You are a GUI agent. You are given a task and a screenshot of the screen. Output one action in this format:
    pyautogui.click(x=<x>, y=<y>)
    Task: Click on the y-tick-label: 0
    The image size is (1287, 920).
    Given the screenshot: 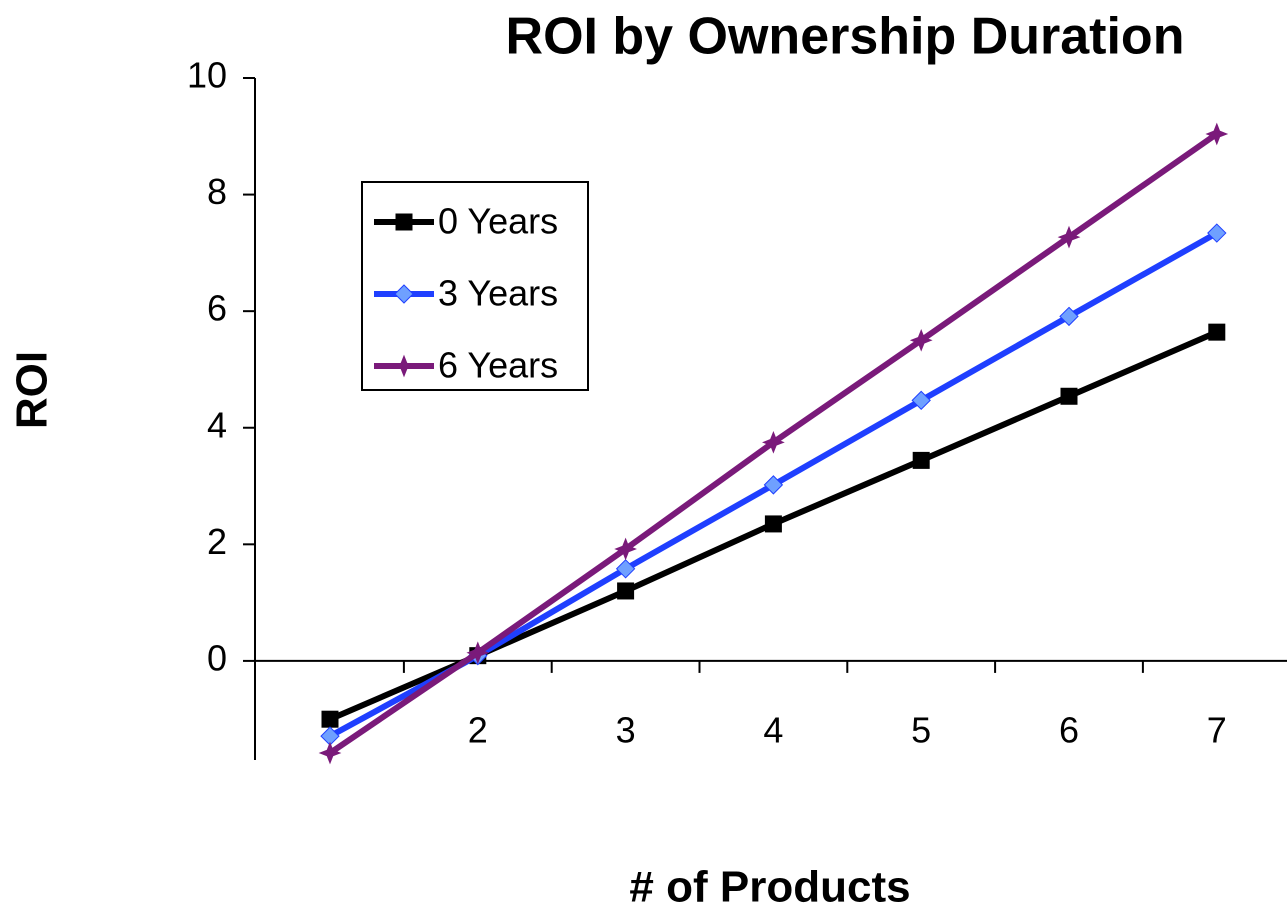 What is the action you would take?
    pyautogui.click(x=217, y=657)
    